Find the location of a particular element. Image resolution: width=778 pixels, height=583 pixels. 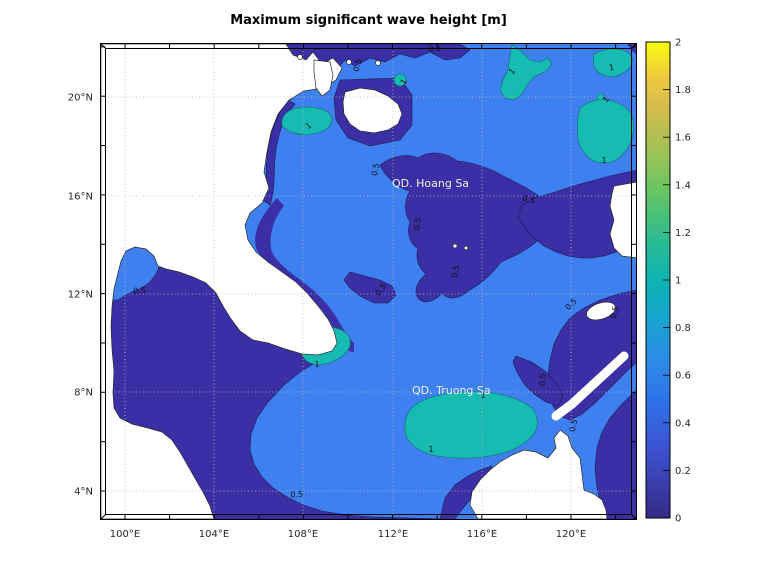

leizhou-peninsula is located at coordinates (323, 78).